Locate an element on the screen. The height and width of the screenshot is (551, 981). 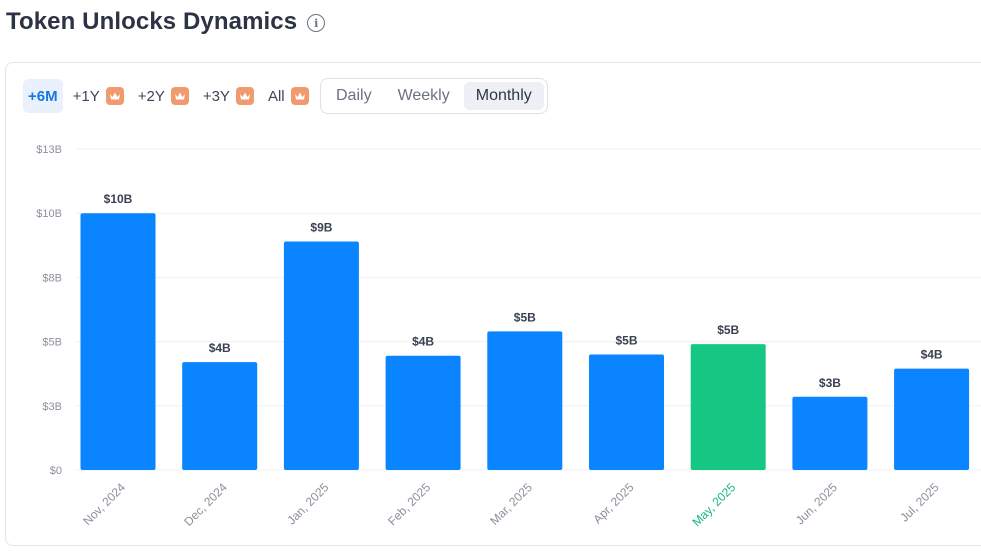
x-tick-label: Apr, 2025 is located at coordinates (613, 503).